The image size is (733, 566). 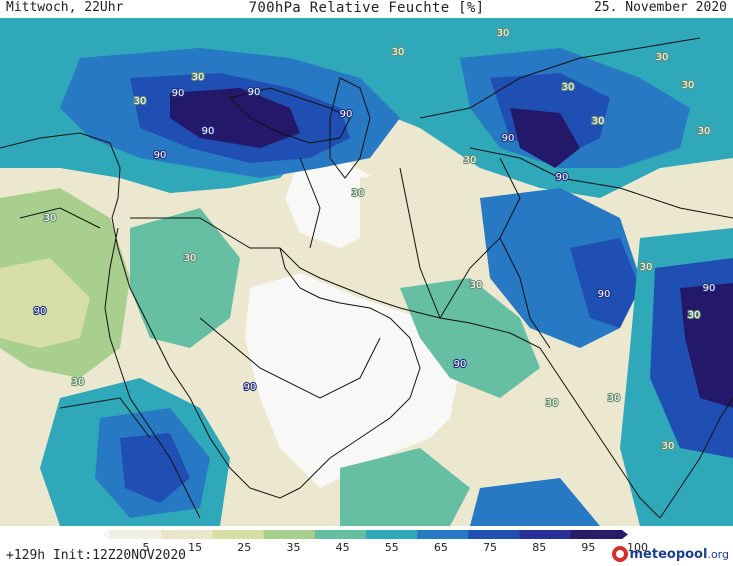 I want to click on border-central-asia, so click(x=560, y=78).